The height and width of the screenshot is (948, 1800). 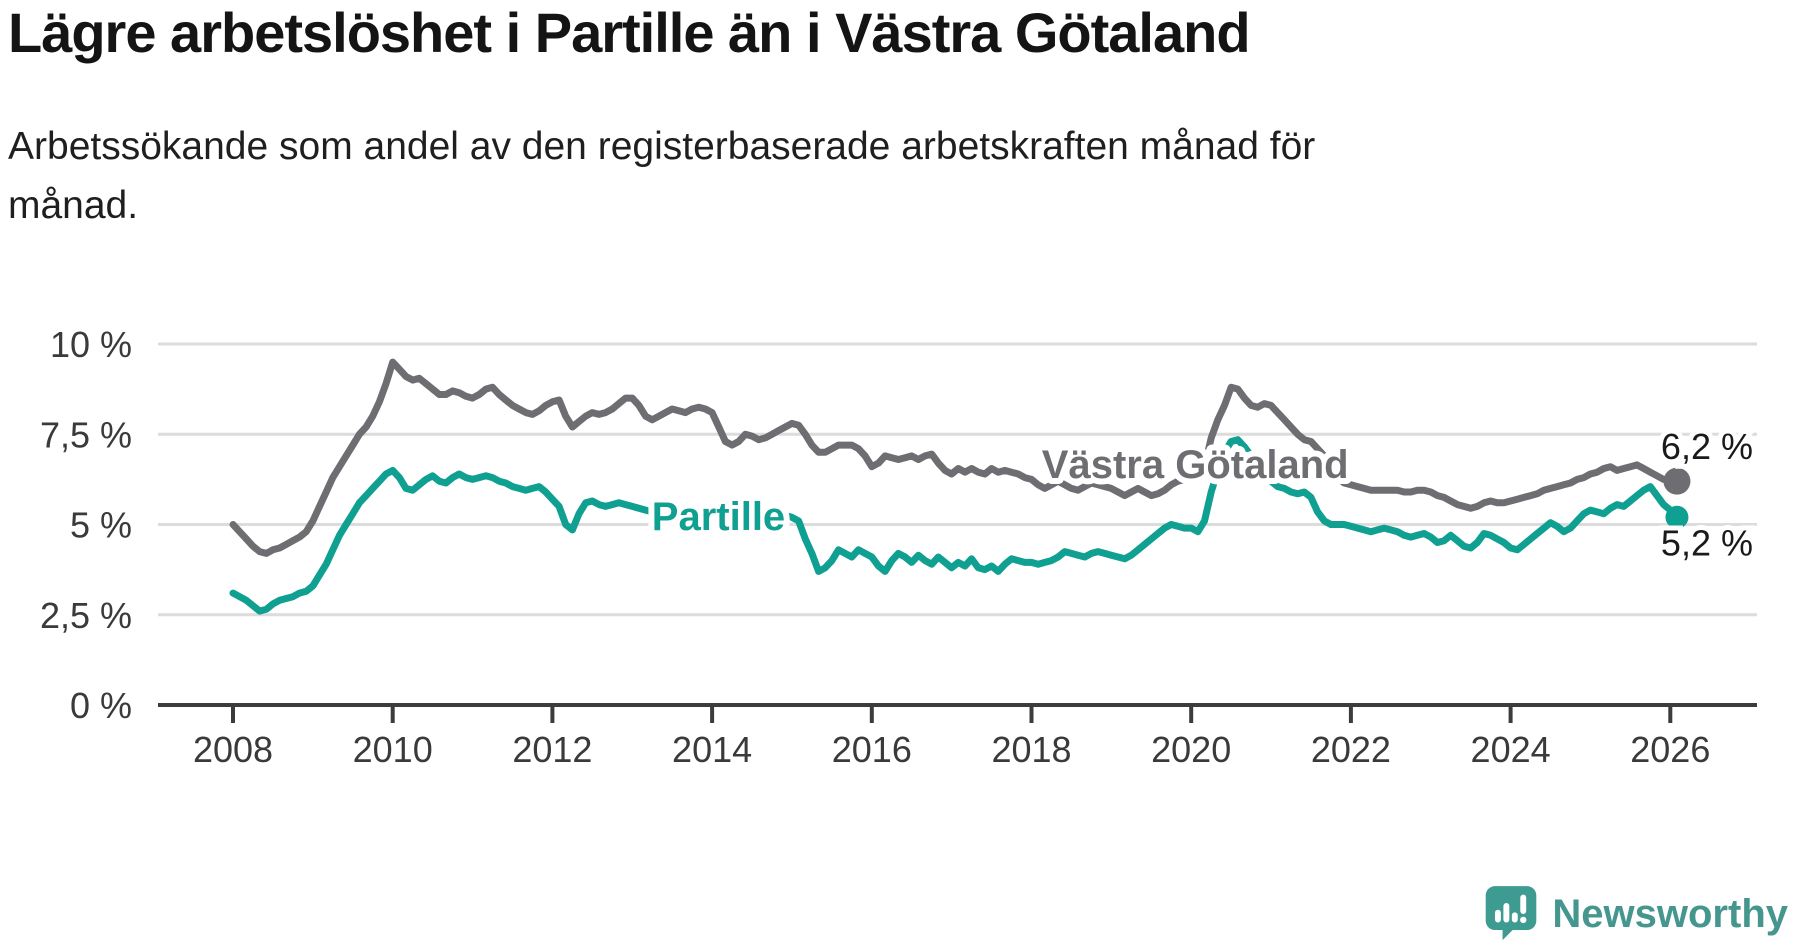 I want to click on y-axis-tick-label: 2,5 %, so click(x=86, y=615).